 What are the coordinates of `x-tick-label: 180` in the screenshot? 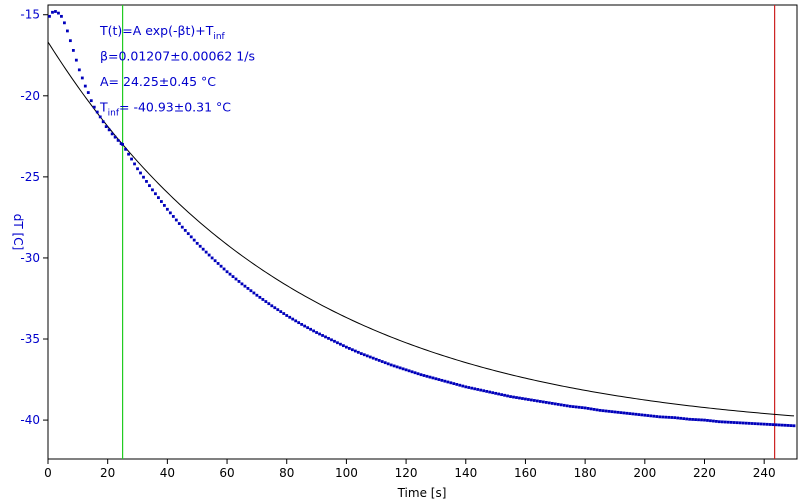 It's located at (585, 473).